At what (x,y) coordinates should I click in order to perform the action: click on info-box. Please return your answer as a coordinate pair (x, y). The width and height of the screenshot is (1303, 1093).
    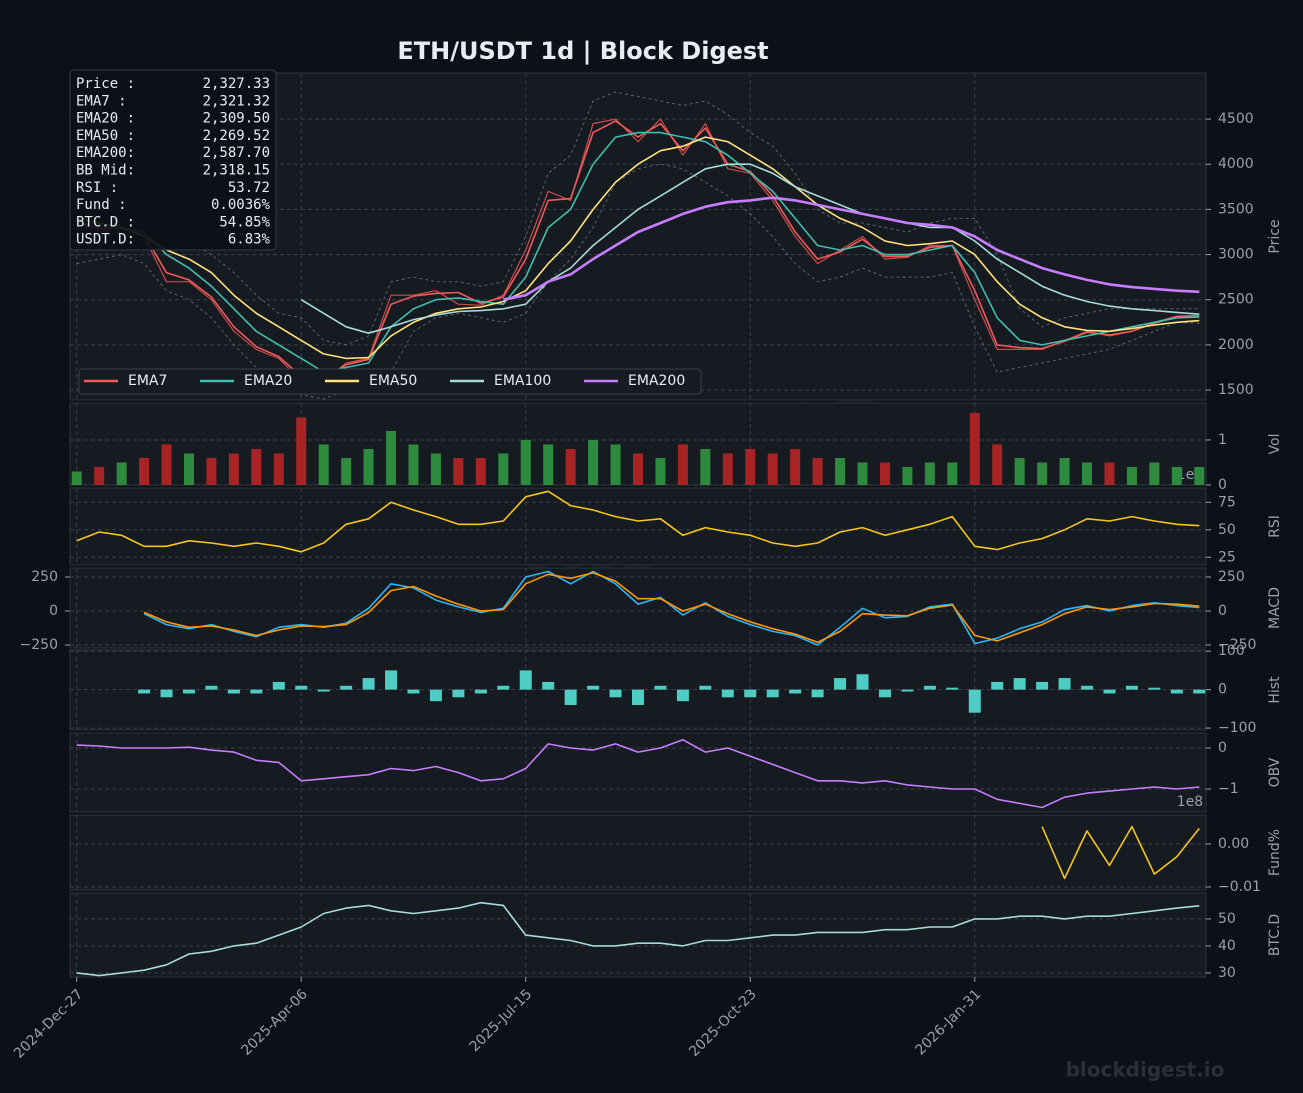
    Looking at the image, I should click on (173, 160).